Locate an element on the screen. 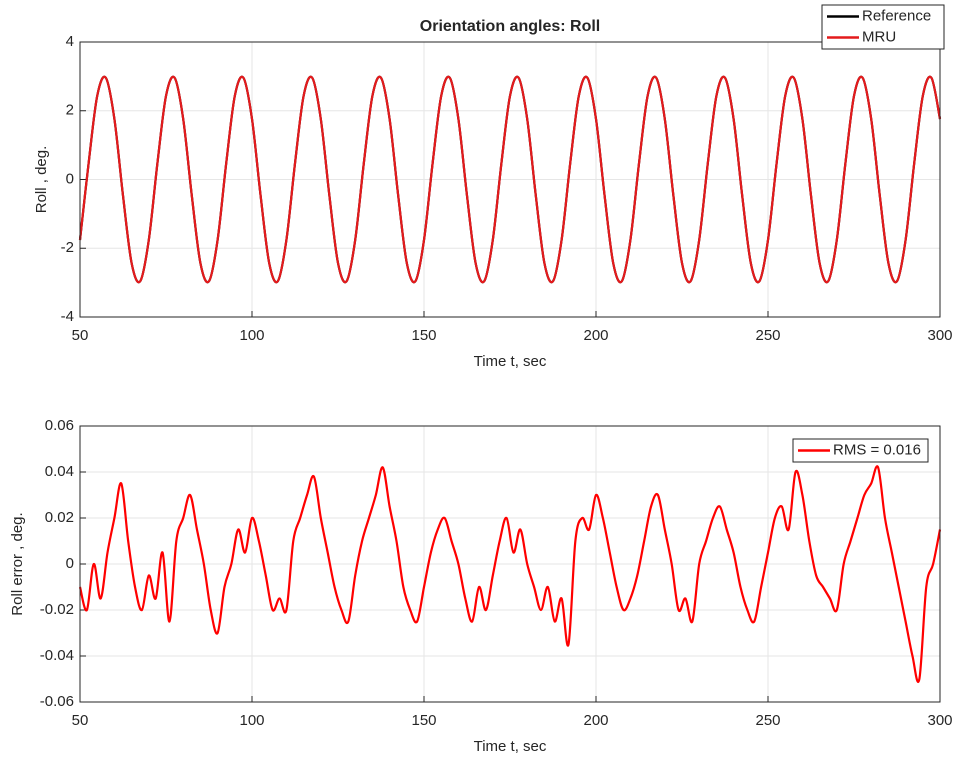  y-tick-label: -0.06 is located at coordinates (57, 701).